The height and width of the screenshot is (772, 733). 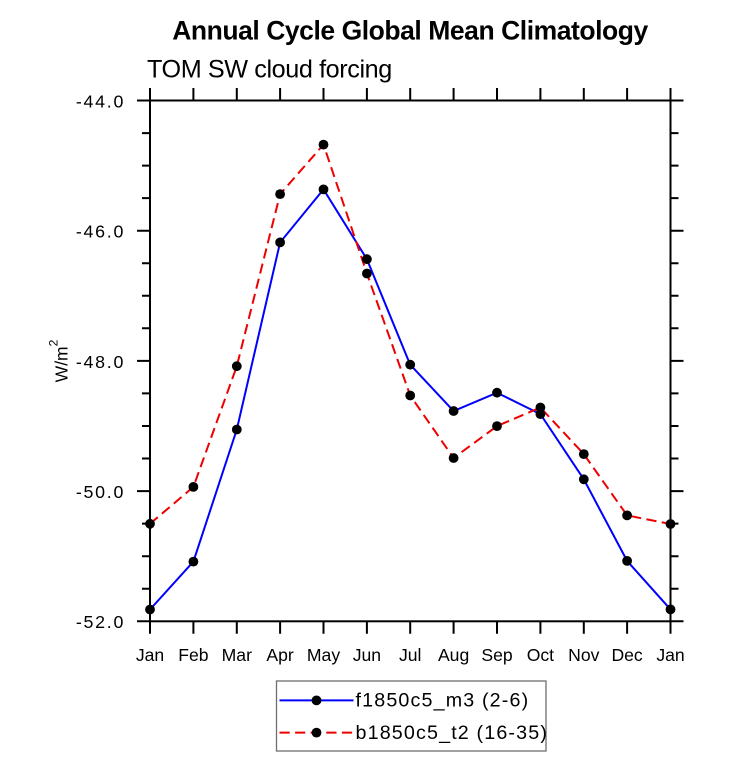 I want to click on svg-text:Annual Cycle Global Mean Clima: Annual Cycle Global Mean Climatology, so click(x=410, y=30).